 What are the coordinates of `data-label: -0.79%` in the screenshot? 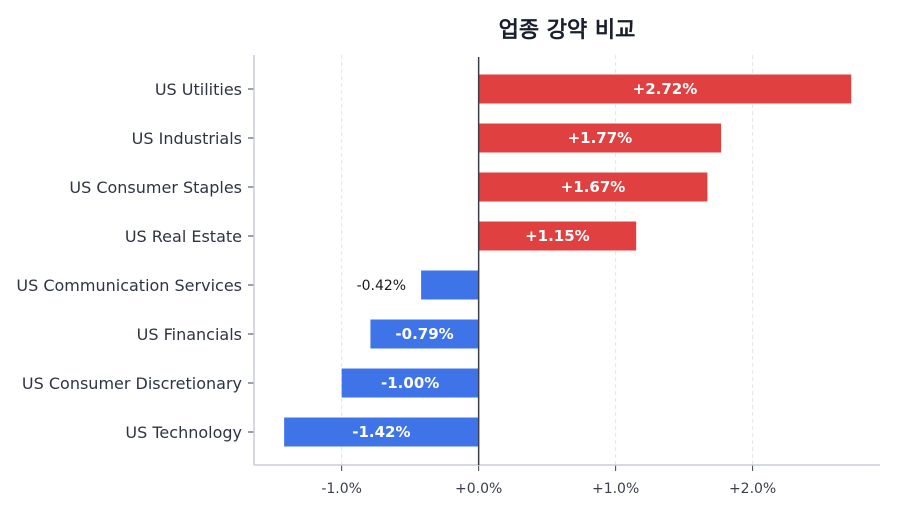 It's located at (424, 334).